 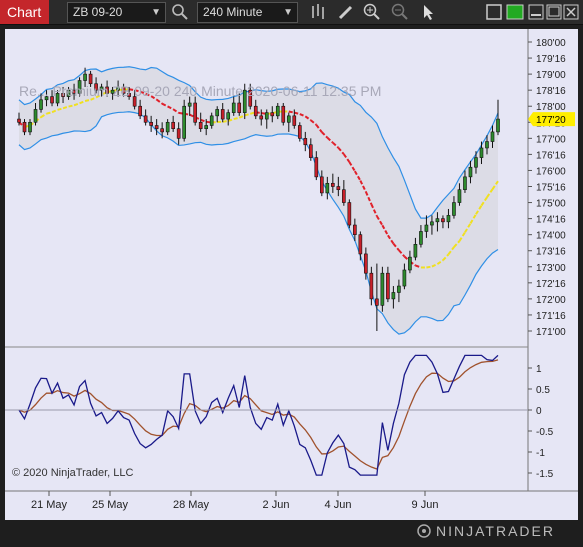 What do you see at coordinates (551, 139) in the screenshot?
I see `price-label: 177'00` at bounding box center [551, 139].